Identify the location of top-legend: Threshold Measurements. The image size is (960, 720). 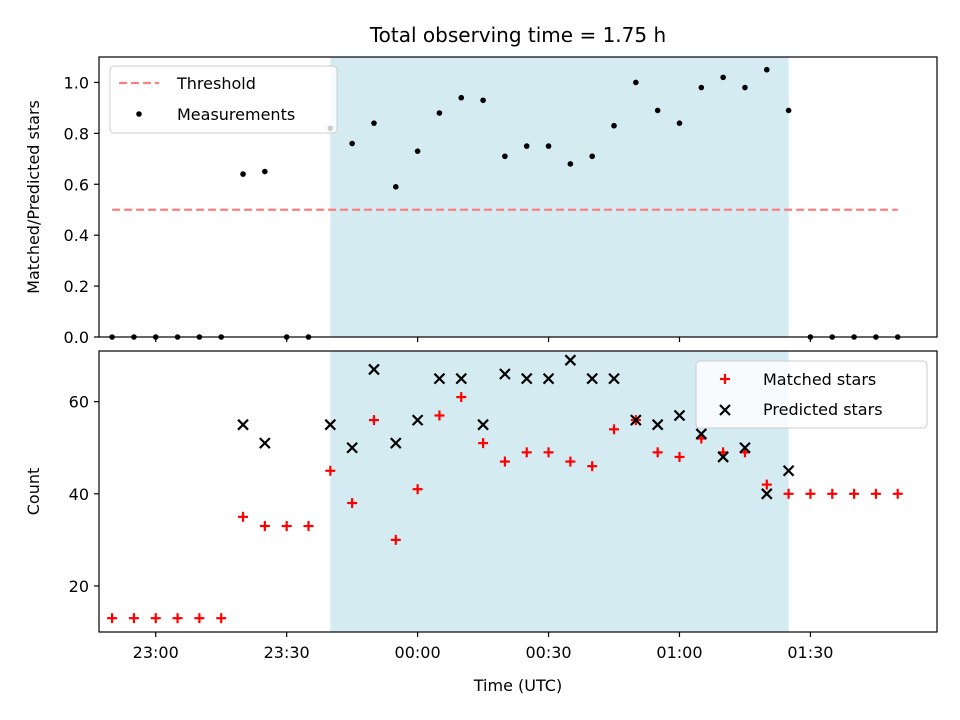
(223, 99).